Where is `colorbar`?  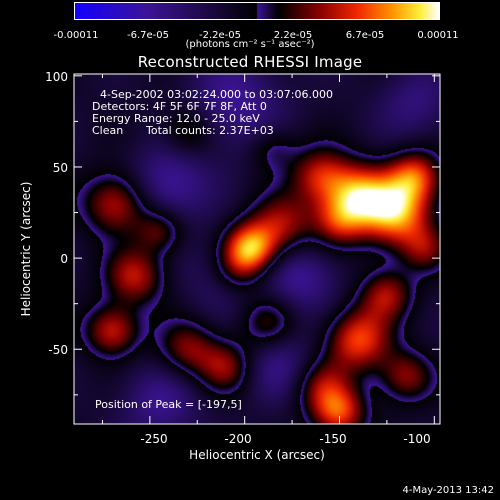 colorbar is located at coordinates (257, 11).